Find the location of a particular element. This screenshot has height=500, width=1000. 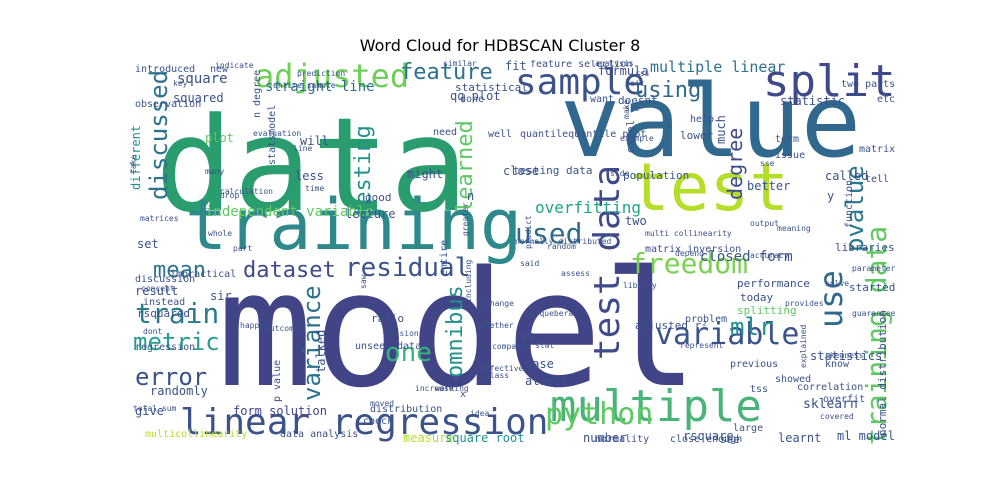

cloud-word: normal distribution is located at coordinates (882, 373).